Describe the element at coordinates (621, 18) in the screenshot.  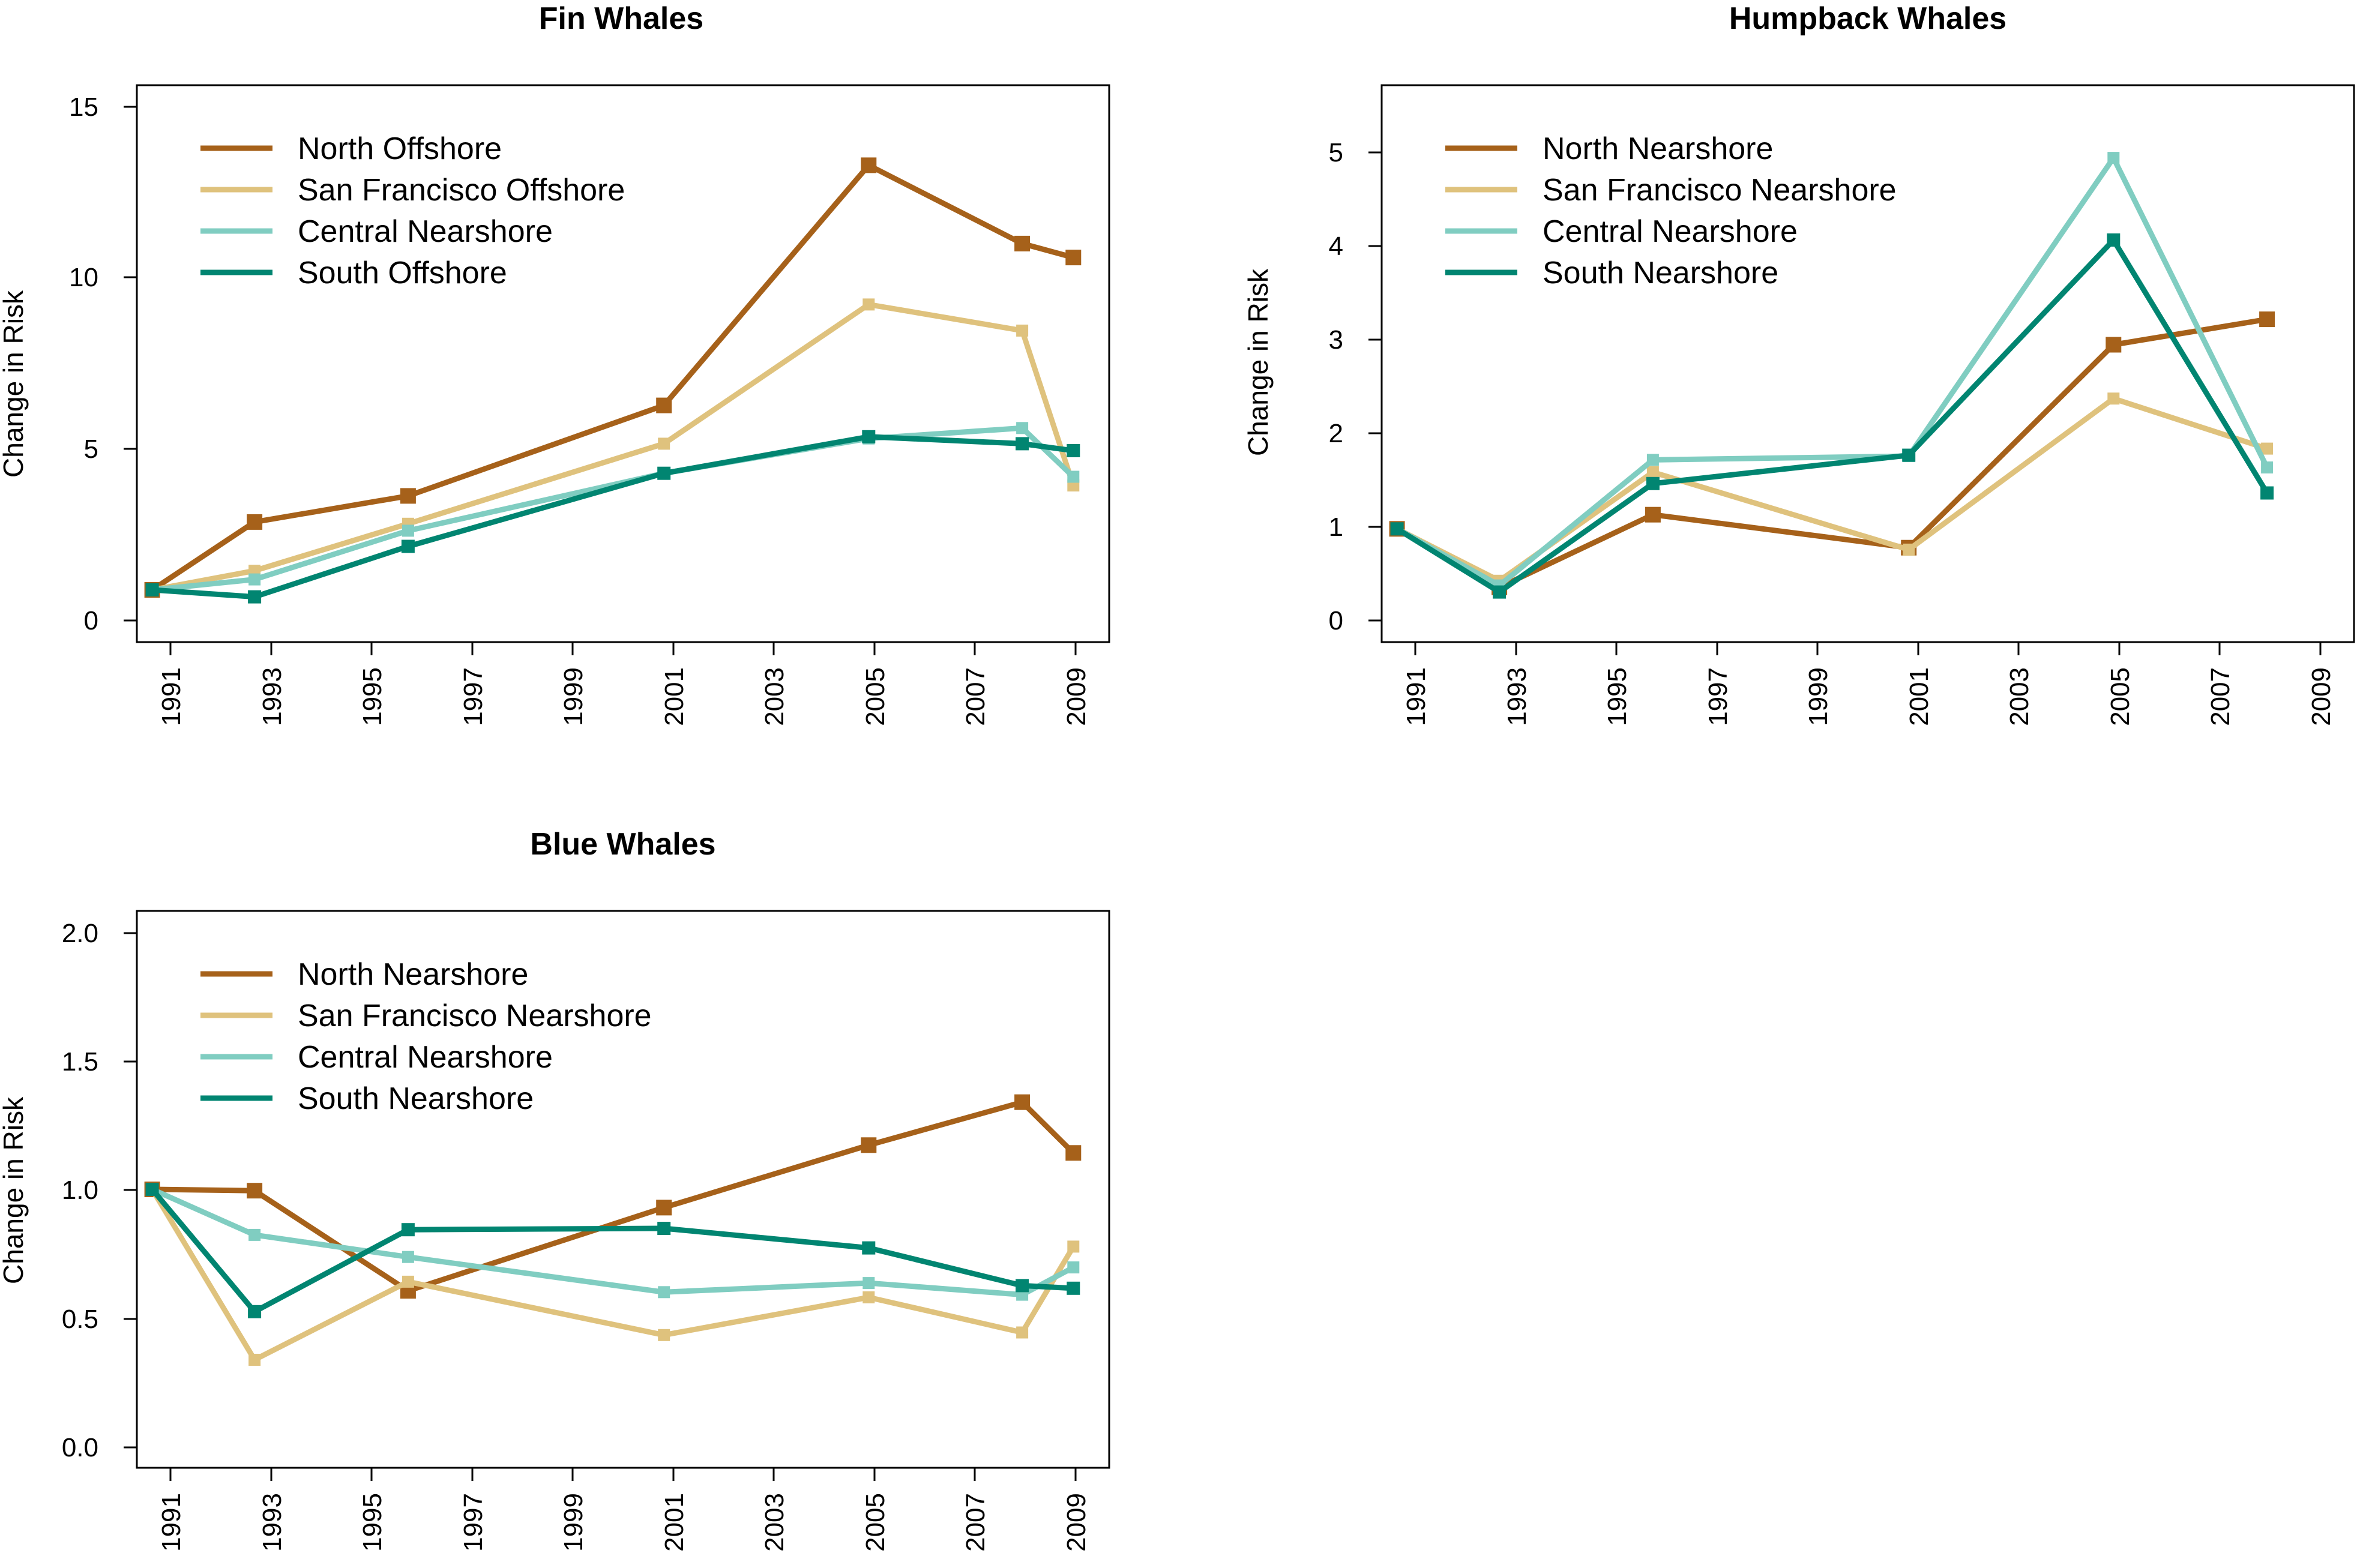
I see `chart-title: Fin Whales` at that location.